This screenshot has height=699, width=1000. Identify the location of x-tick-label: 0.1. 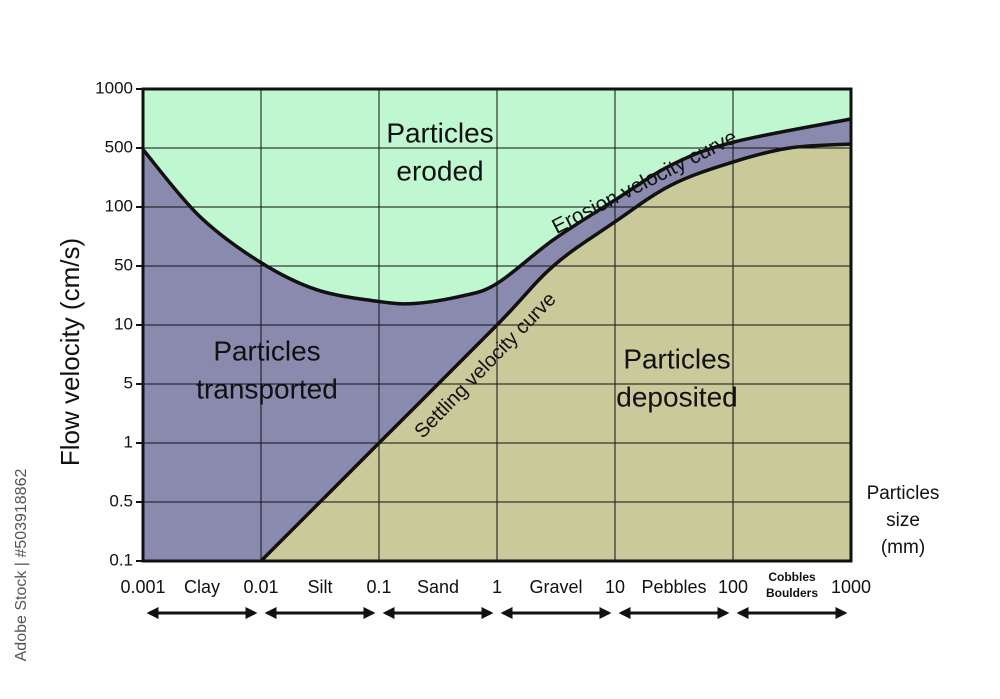
(378, 587).